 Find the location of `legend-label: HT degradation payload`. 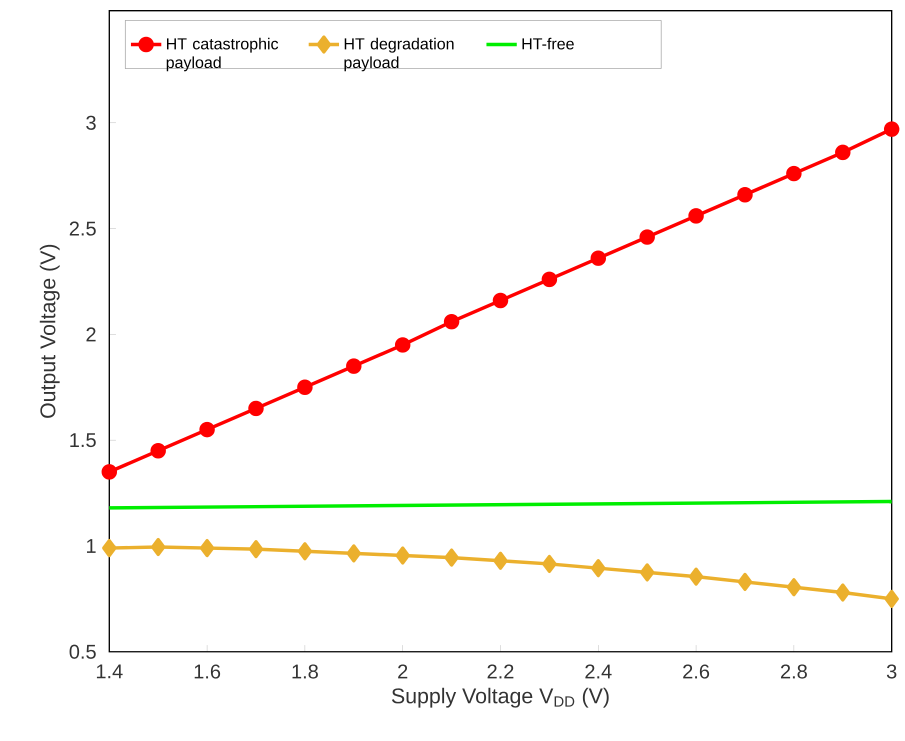

legend-label: HT degradation payload is located at coordinates (399, 55).